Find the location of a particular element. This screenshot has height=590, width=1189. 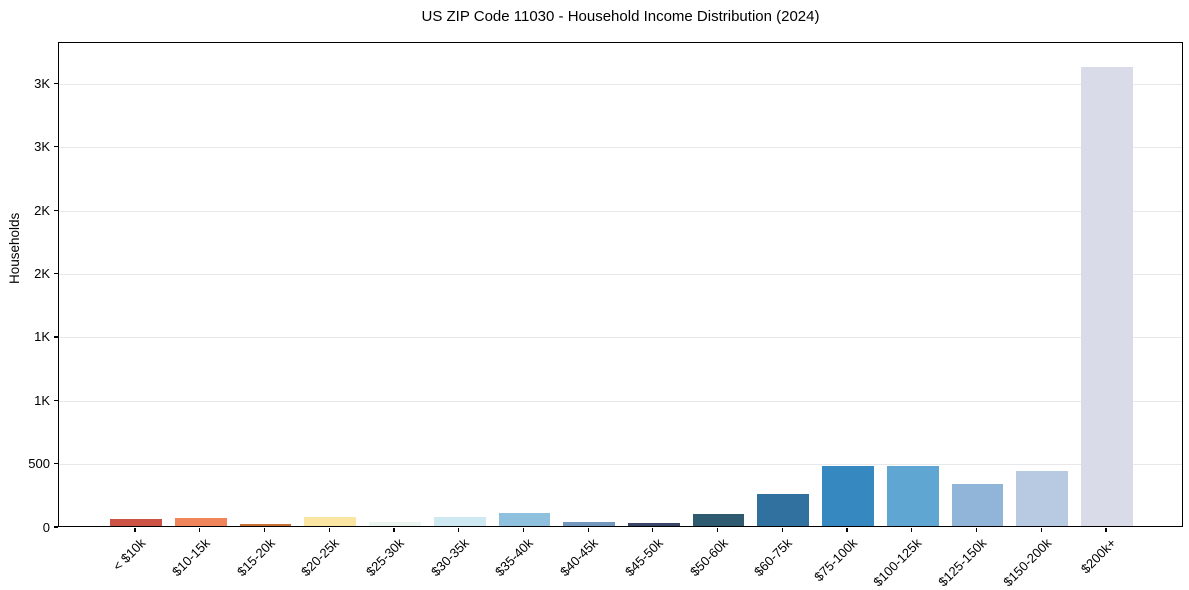

bar-125-150k is located at coordinates (977, 505).